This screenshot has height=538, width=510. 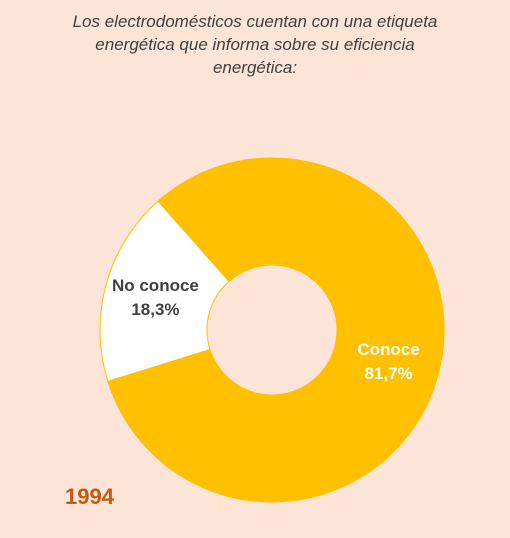 I want to click on label-value: 18,3%, so click(x=155, y=309).